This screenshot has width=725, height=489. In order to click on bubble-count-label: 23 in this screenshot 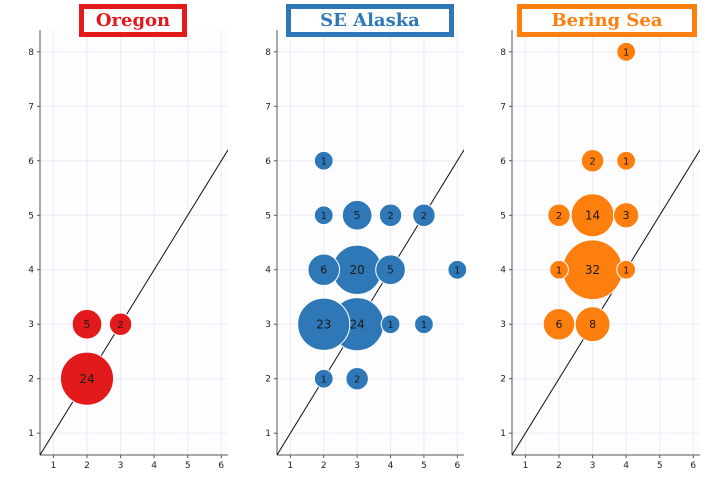, I will do `click(323, 325)`.